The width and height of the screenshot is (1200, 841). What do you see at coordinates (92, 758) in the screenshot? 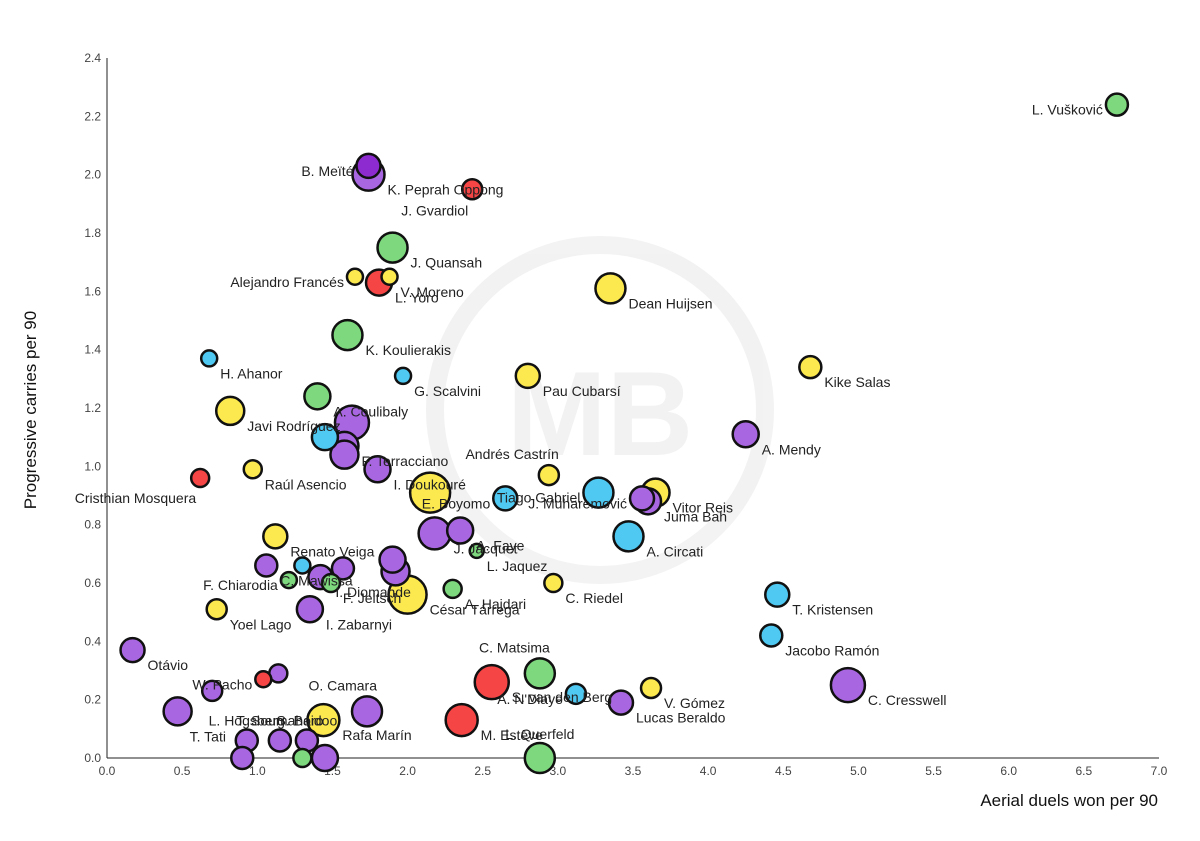
I see `y-tick-label: 0.0` at bounding box center [92, 758].